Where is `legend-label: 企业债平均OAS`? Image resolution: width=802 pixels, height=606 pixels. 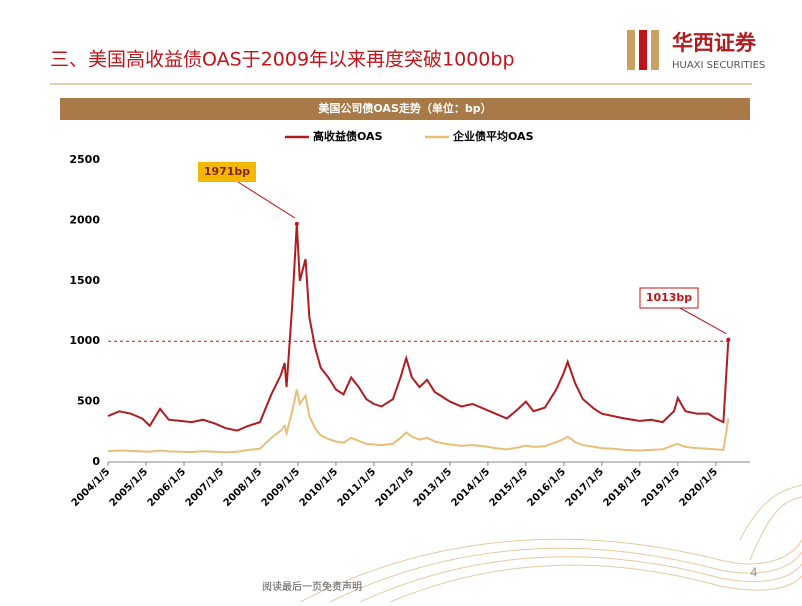 legend-label: 企业债平均OAS is located at coordinates (493, 136).